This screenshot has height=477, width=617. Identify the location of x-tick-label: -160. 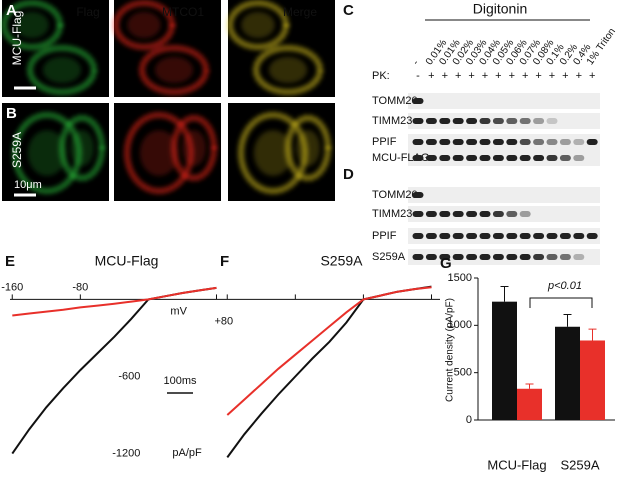
(12, 287).